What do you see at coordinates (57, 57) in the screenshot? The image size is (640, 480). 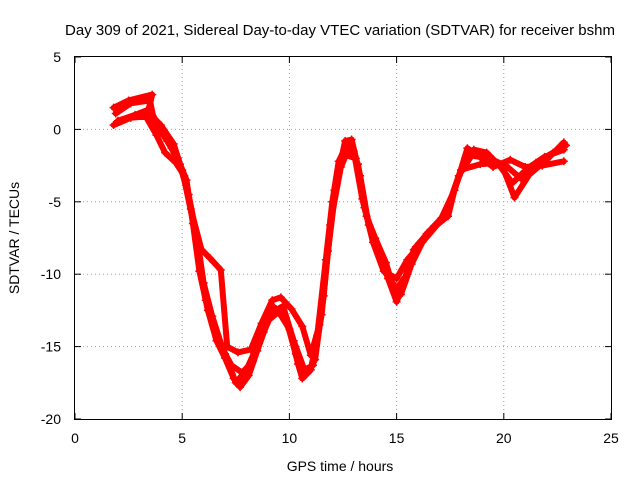 I see `y-tick-label: 5` at bounding box center [57, 57].